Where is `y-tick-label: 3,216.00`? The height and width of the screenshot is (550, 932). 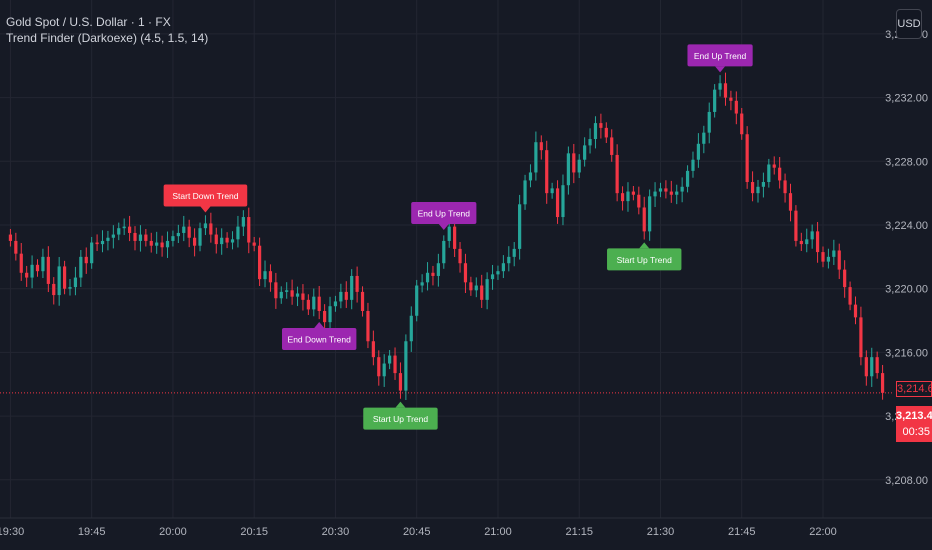 y-tick-label: 3,216.00 is located at coordinates (906, 353).